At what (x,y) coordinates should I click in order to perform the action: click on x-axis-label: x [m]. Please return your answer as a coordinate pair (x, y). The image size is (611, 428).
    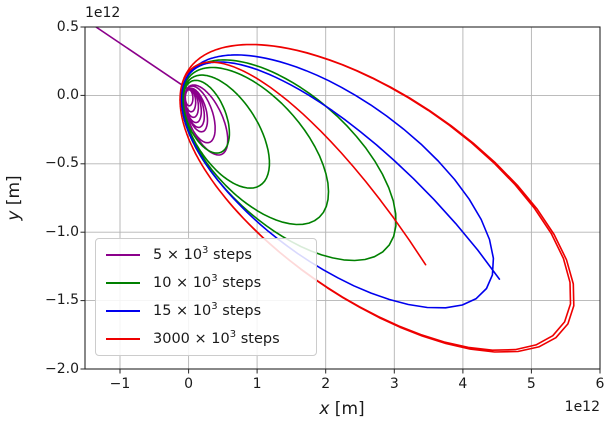
    Looking at the image, I should click on (342, 409).